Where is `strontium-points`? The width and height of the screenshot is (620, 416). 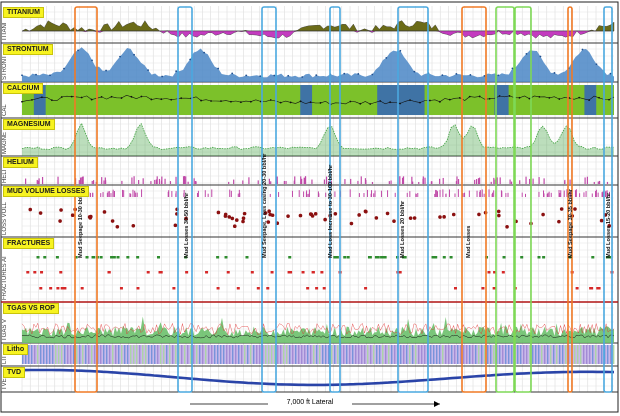
strontium-points is located at coordinates (316, 63).